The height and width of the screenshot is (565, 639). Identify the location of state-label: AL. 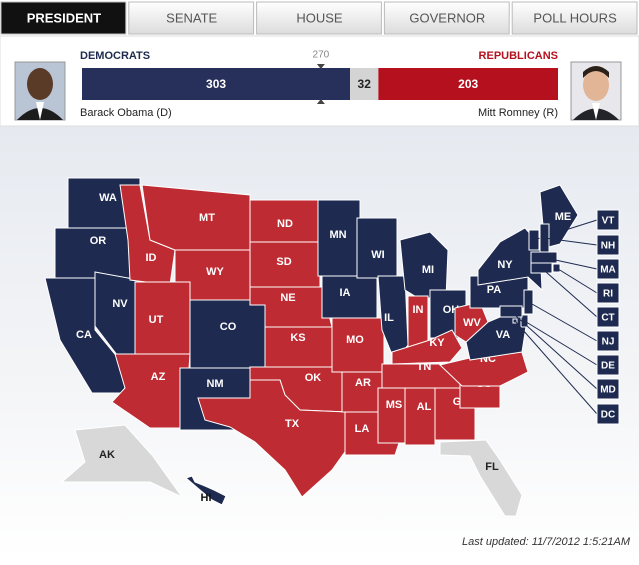
(424, 407).